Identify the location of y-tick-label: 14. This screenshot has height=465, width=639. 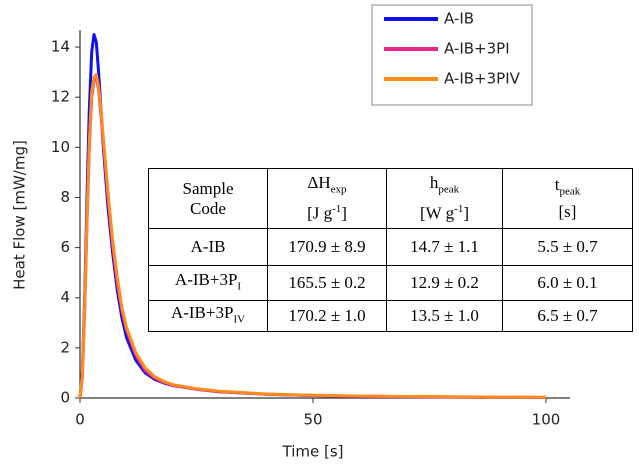
(60, 47).